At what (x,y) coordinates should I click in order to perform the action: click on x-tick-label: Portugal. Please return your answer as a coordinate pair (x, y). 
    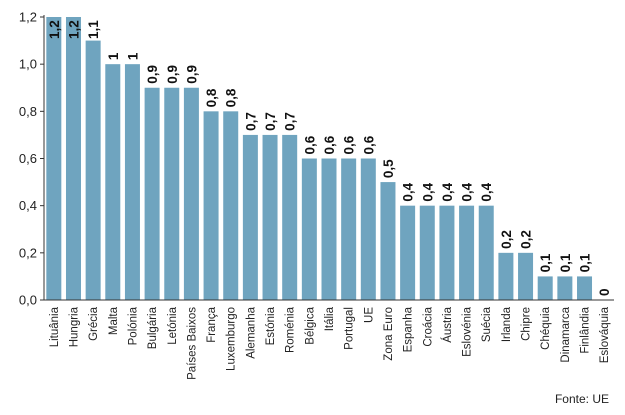
    Looking at the image, I should click on (350, 328).